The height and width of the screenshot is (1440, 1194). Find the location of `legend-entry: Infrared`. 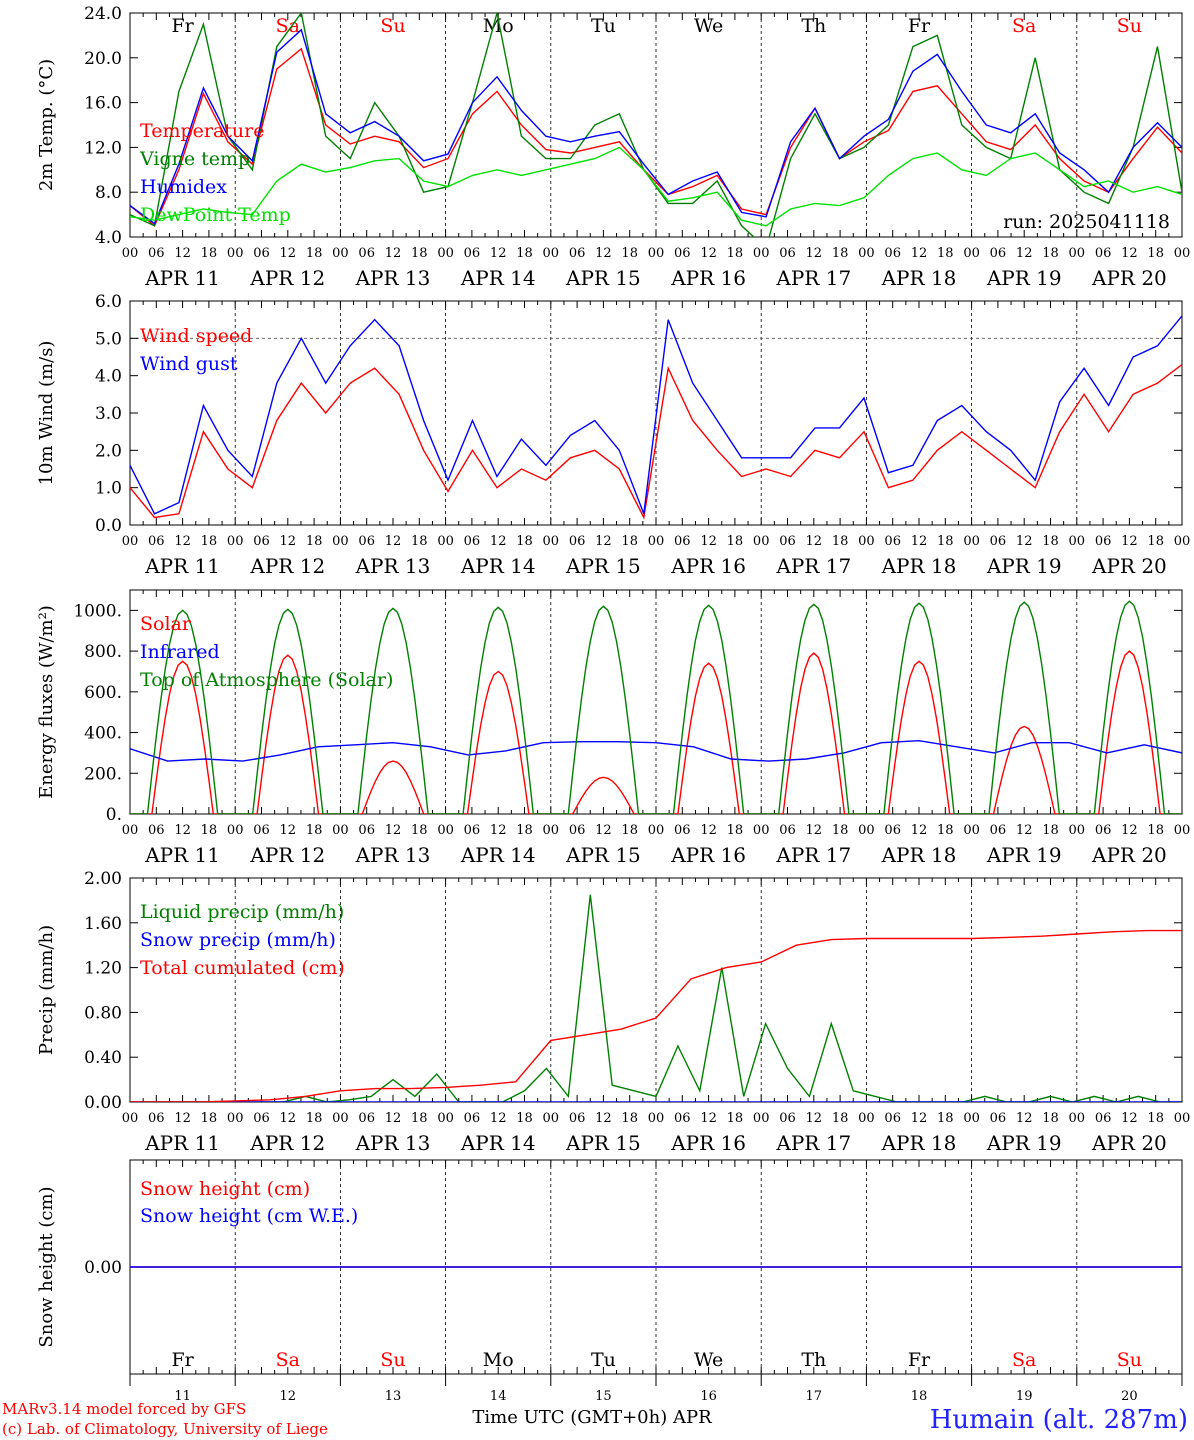

legend-entry: Infrared is located at coordinates (180, 652).